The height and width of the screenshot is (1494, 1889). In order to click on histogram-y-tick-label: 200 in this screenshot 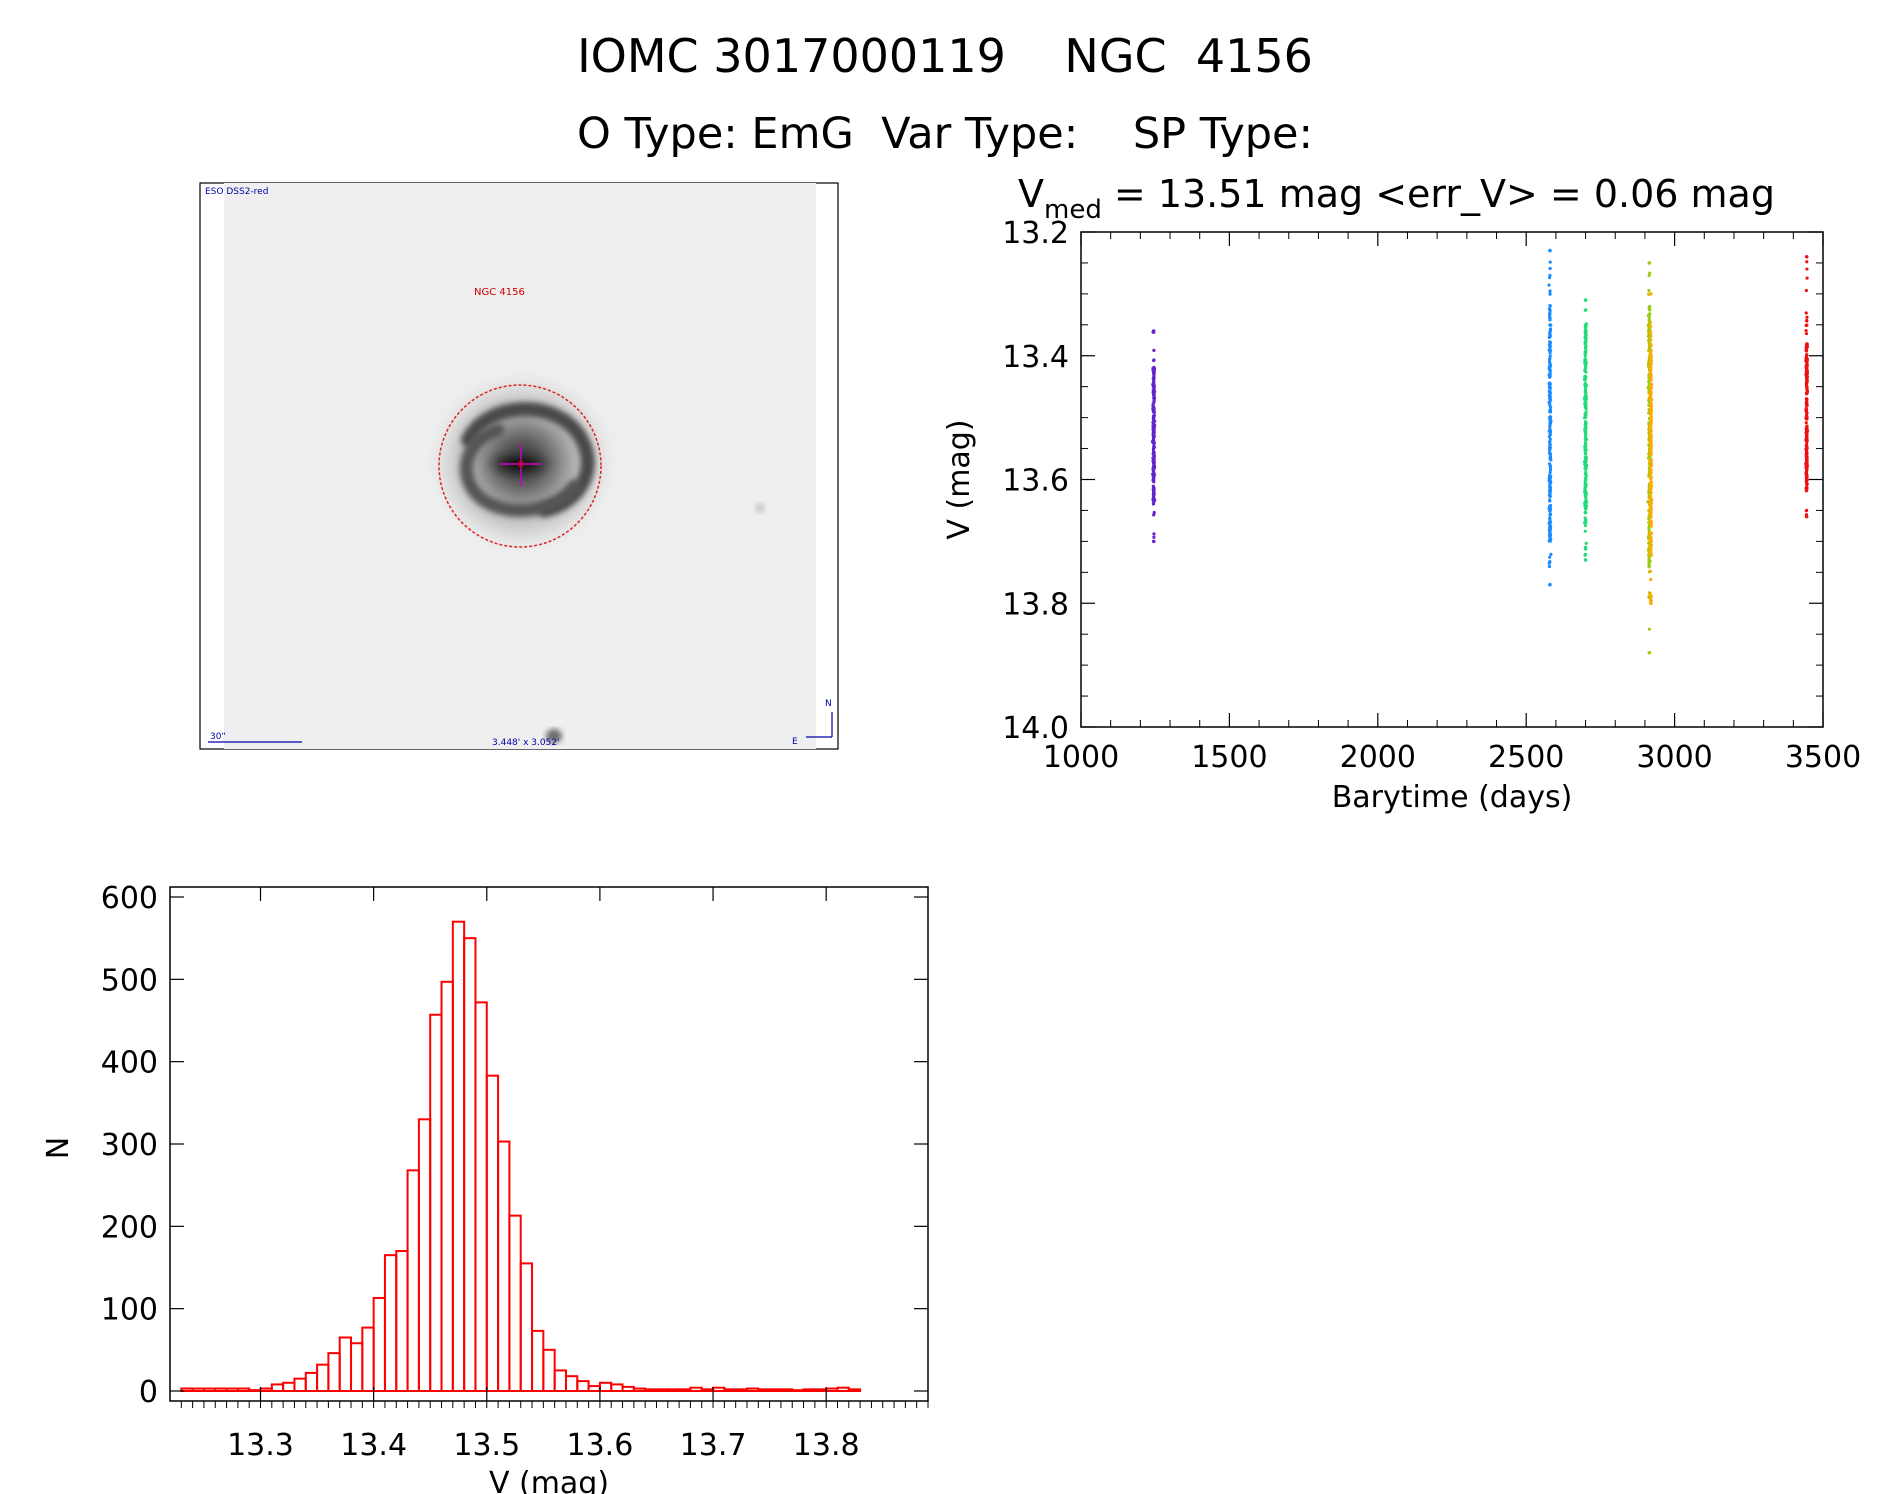, I will do `click(129, 1227)`.